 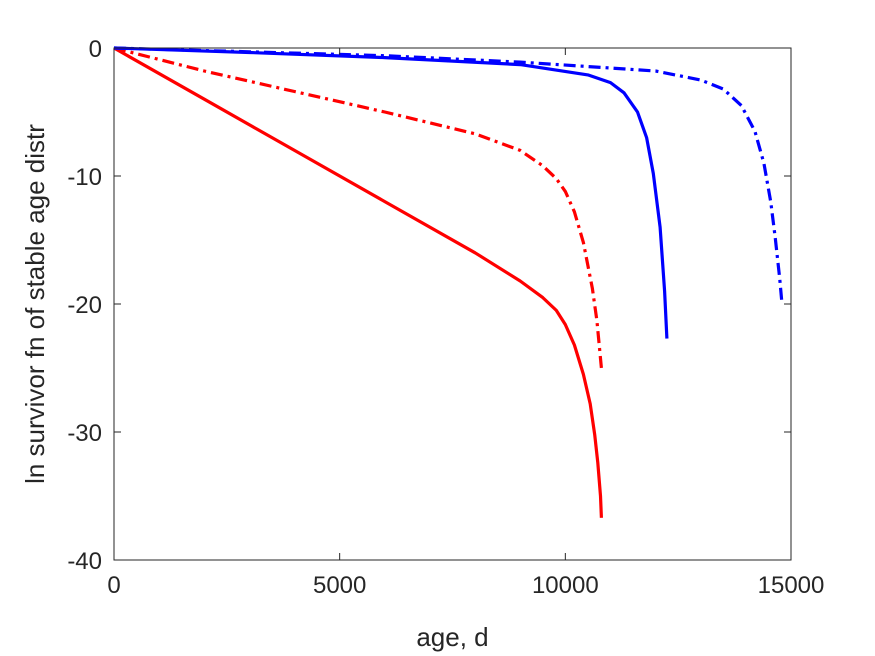 What do you see at coordinates (84, 561) in the screenshot?
I see `y-tick-label: -40` at bounding box center [84, 561].